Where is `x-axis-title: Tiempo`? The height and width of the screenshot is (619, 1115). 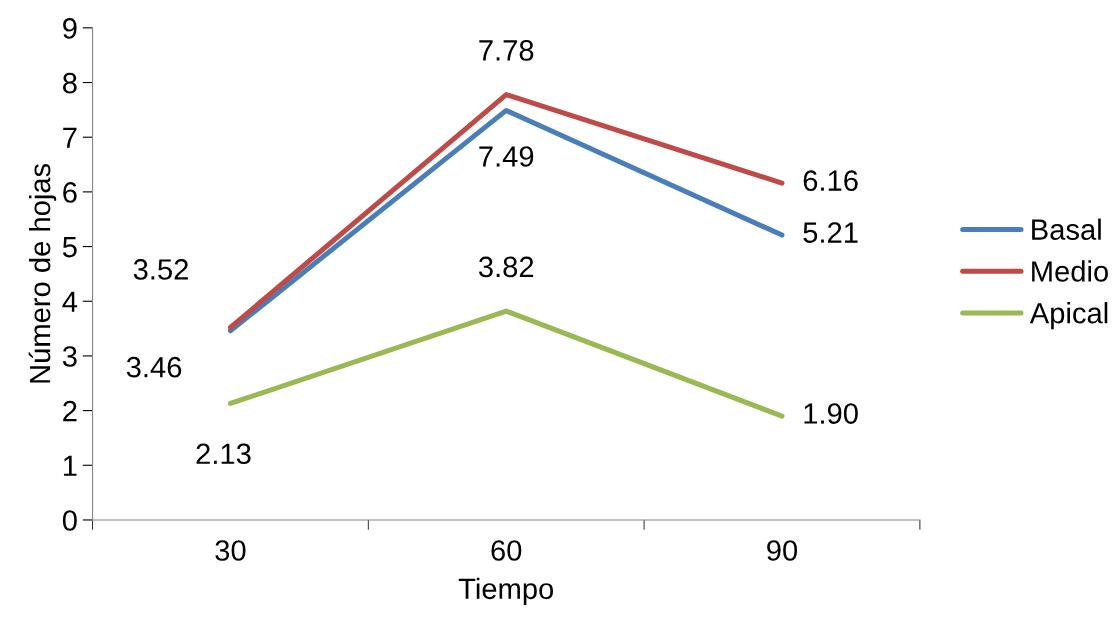
x-axis-title: Tiempo is located at coordinates (506, 591).